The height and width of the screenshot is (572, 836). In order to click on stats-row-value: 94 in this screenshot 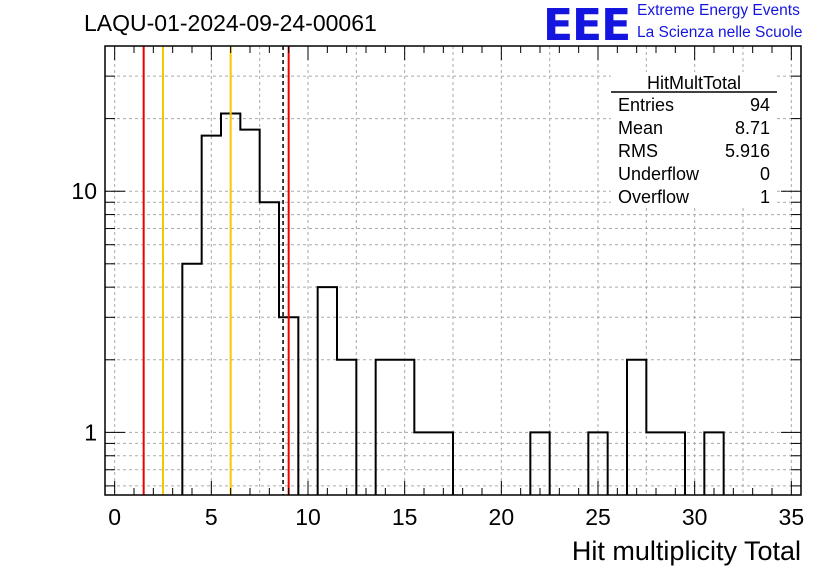, I will do `click(760, 105)`.